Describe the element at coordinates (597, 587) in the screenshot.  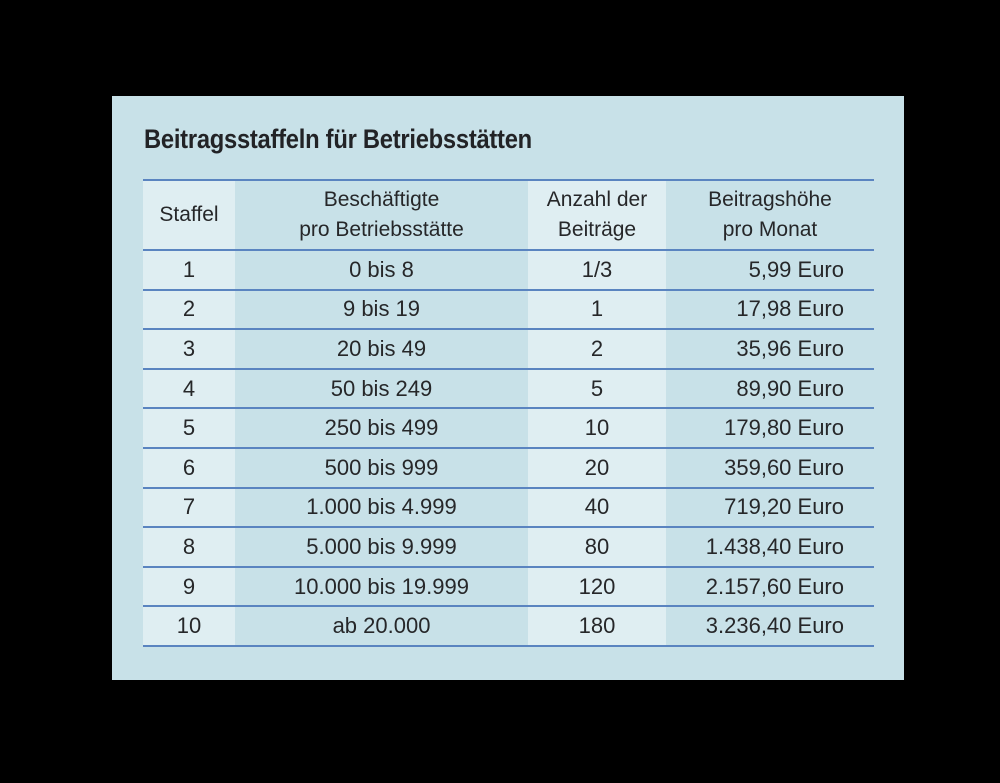
I see `cell-anzahl: 120` at that location.